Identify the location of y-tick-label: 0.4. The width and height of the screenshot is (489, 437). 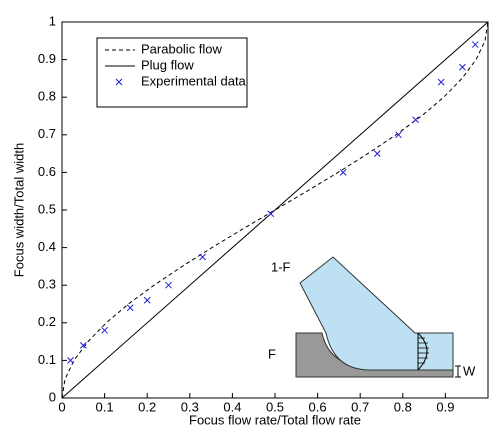
(47, 246).